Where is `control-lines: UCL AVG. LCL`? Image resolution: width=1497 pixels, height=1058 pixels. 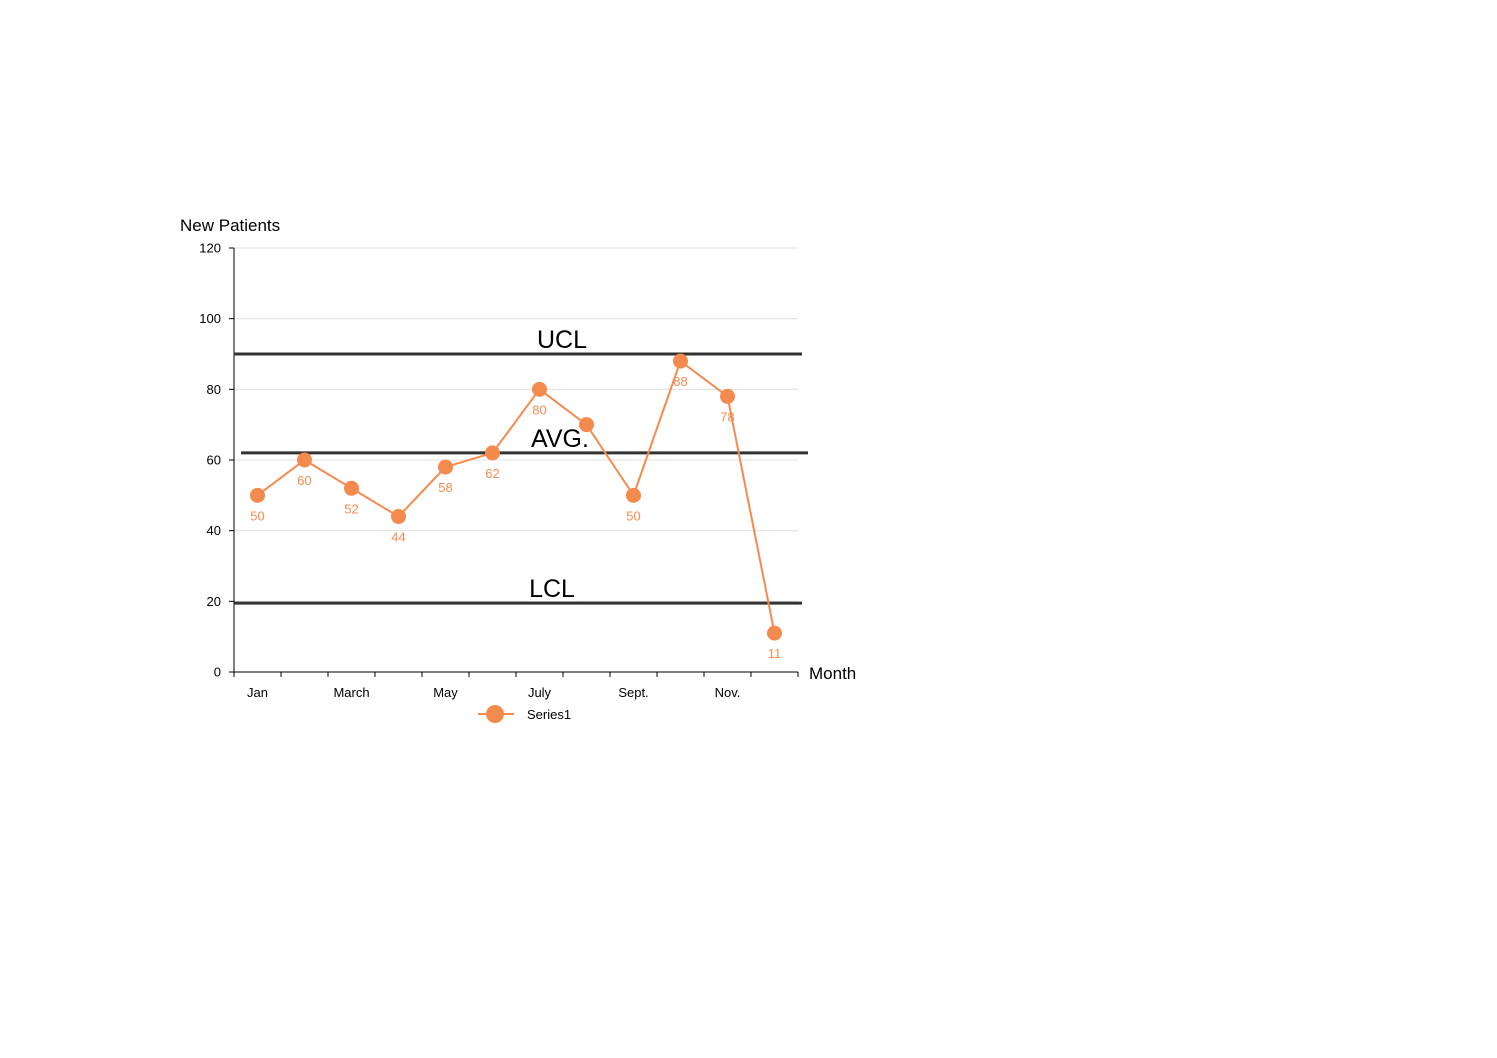 control-lines: UCL AVG. LCL is located at coordinates (521, 465).